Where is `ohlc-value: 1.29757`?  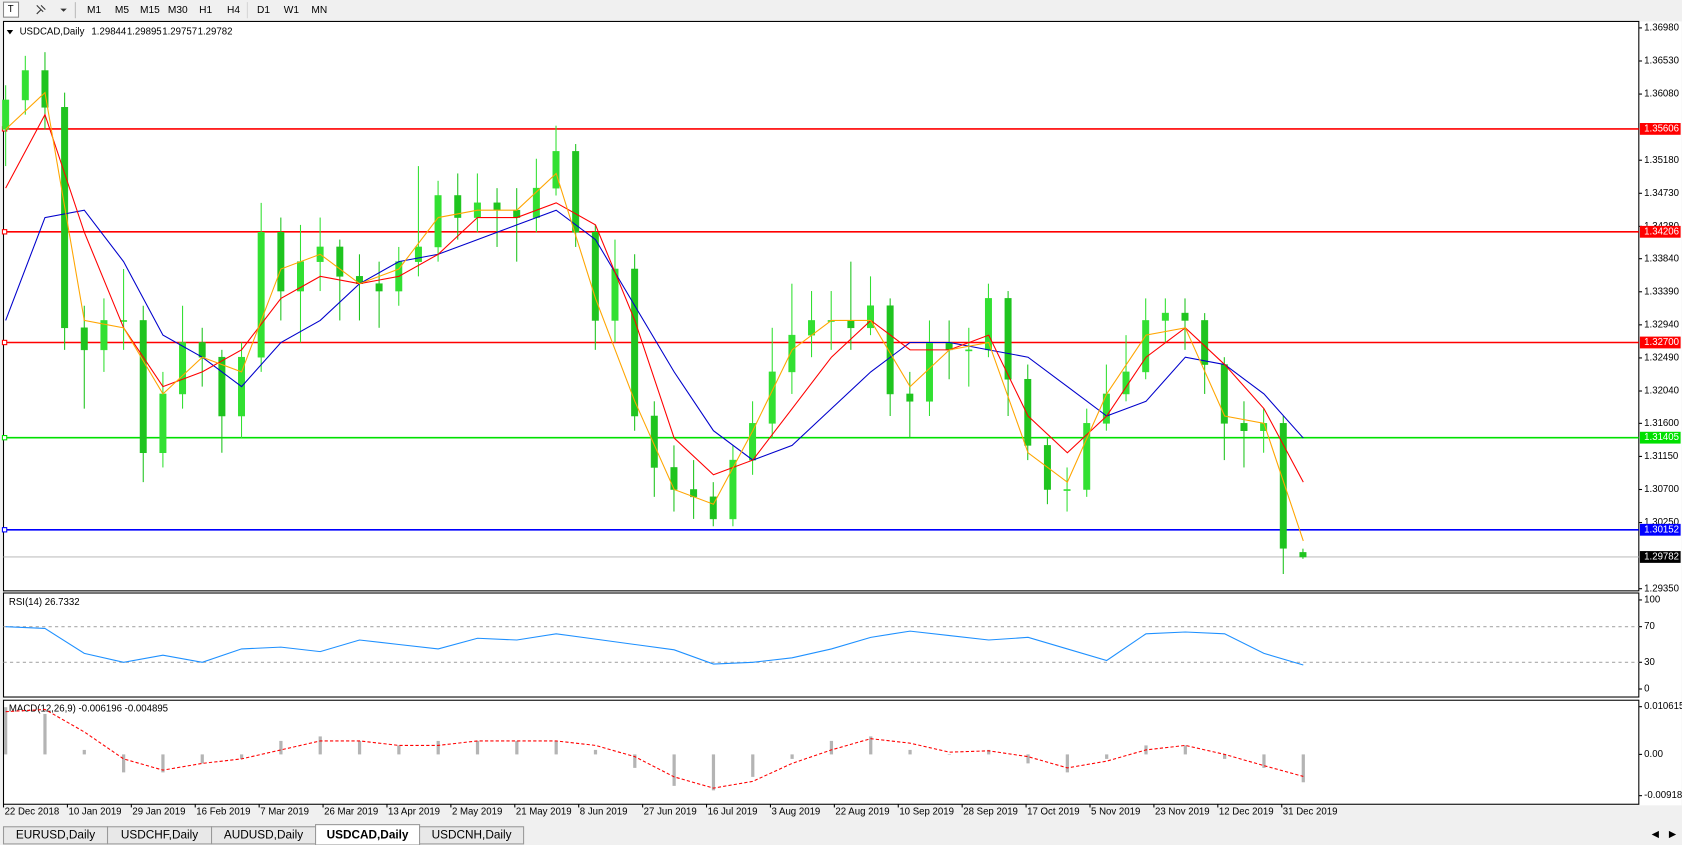 ohlc-value: 1.29757 is located at coordinates (179, 32).